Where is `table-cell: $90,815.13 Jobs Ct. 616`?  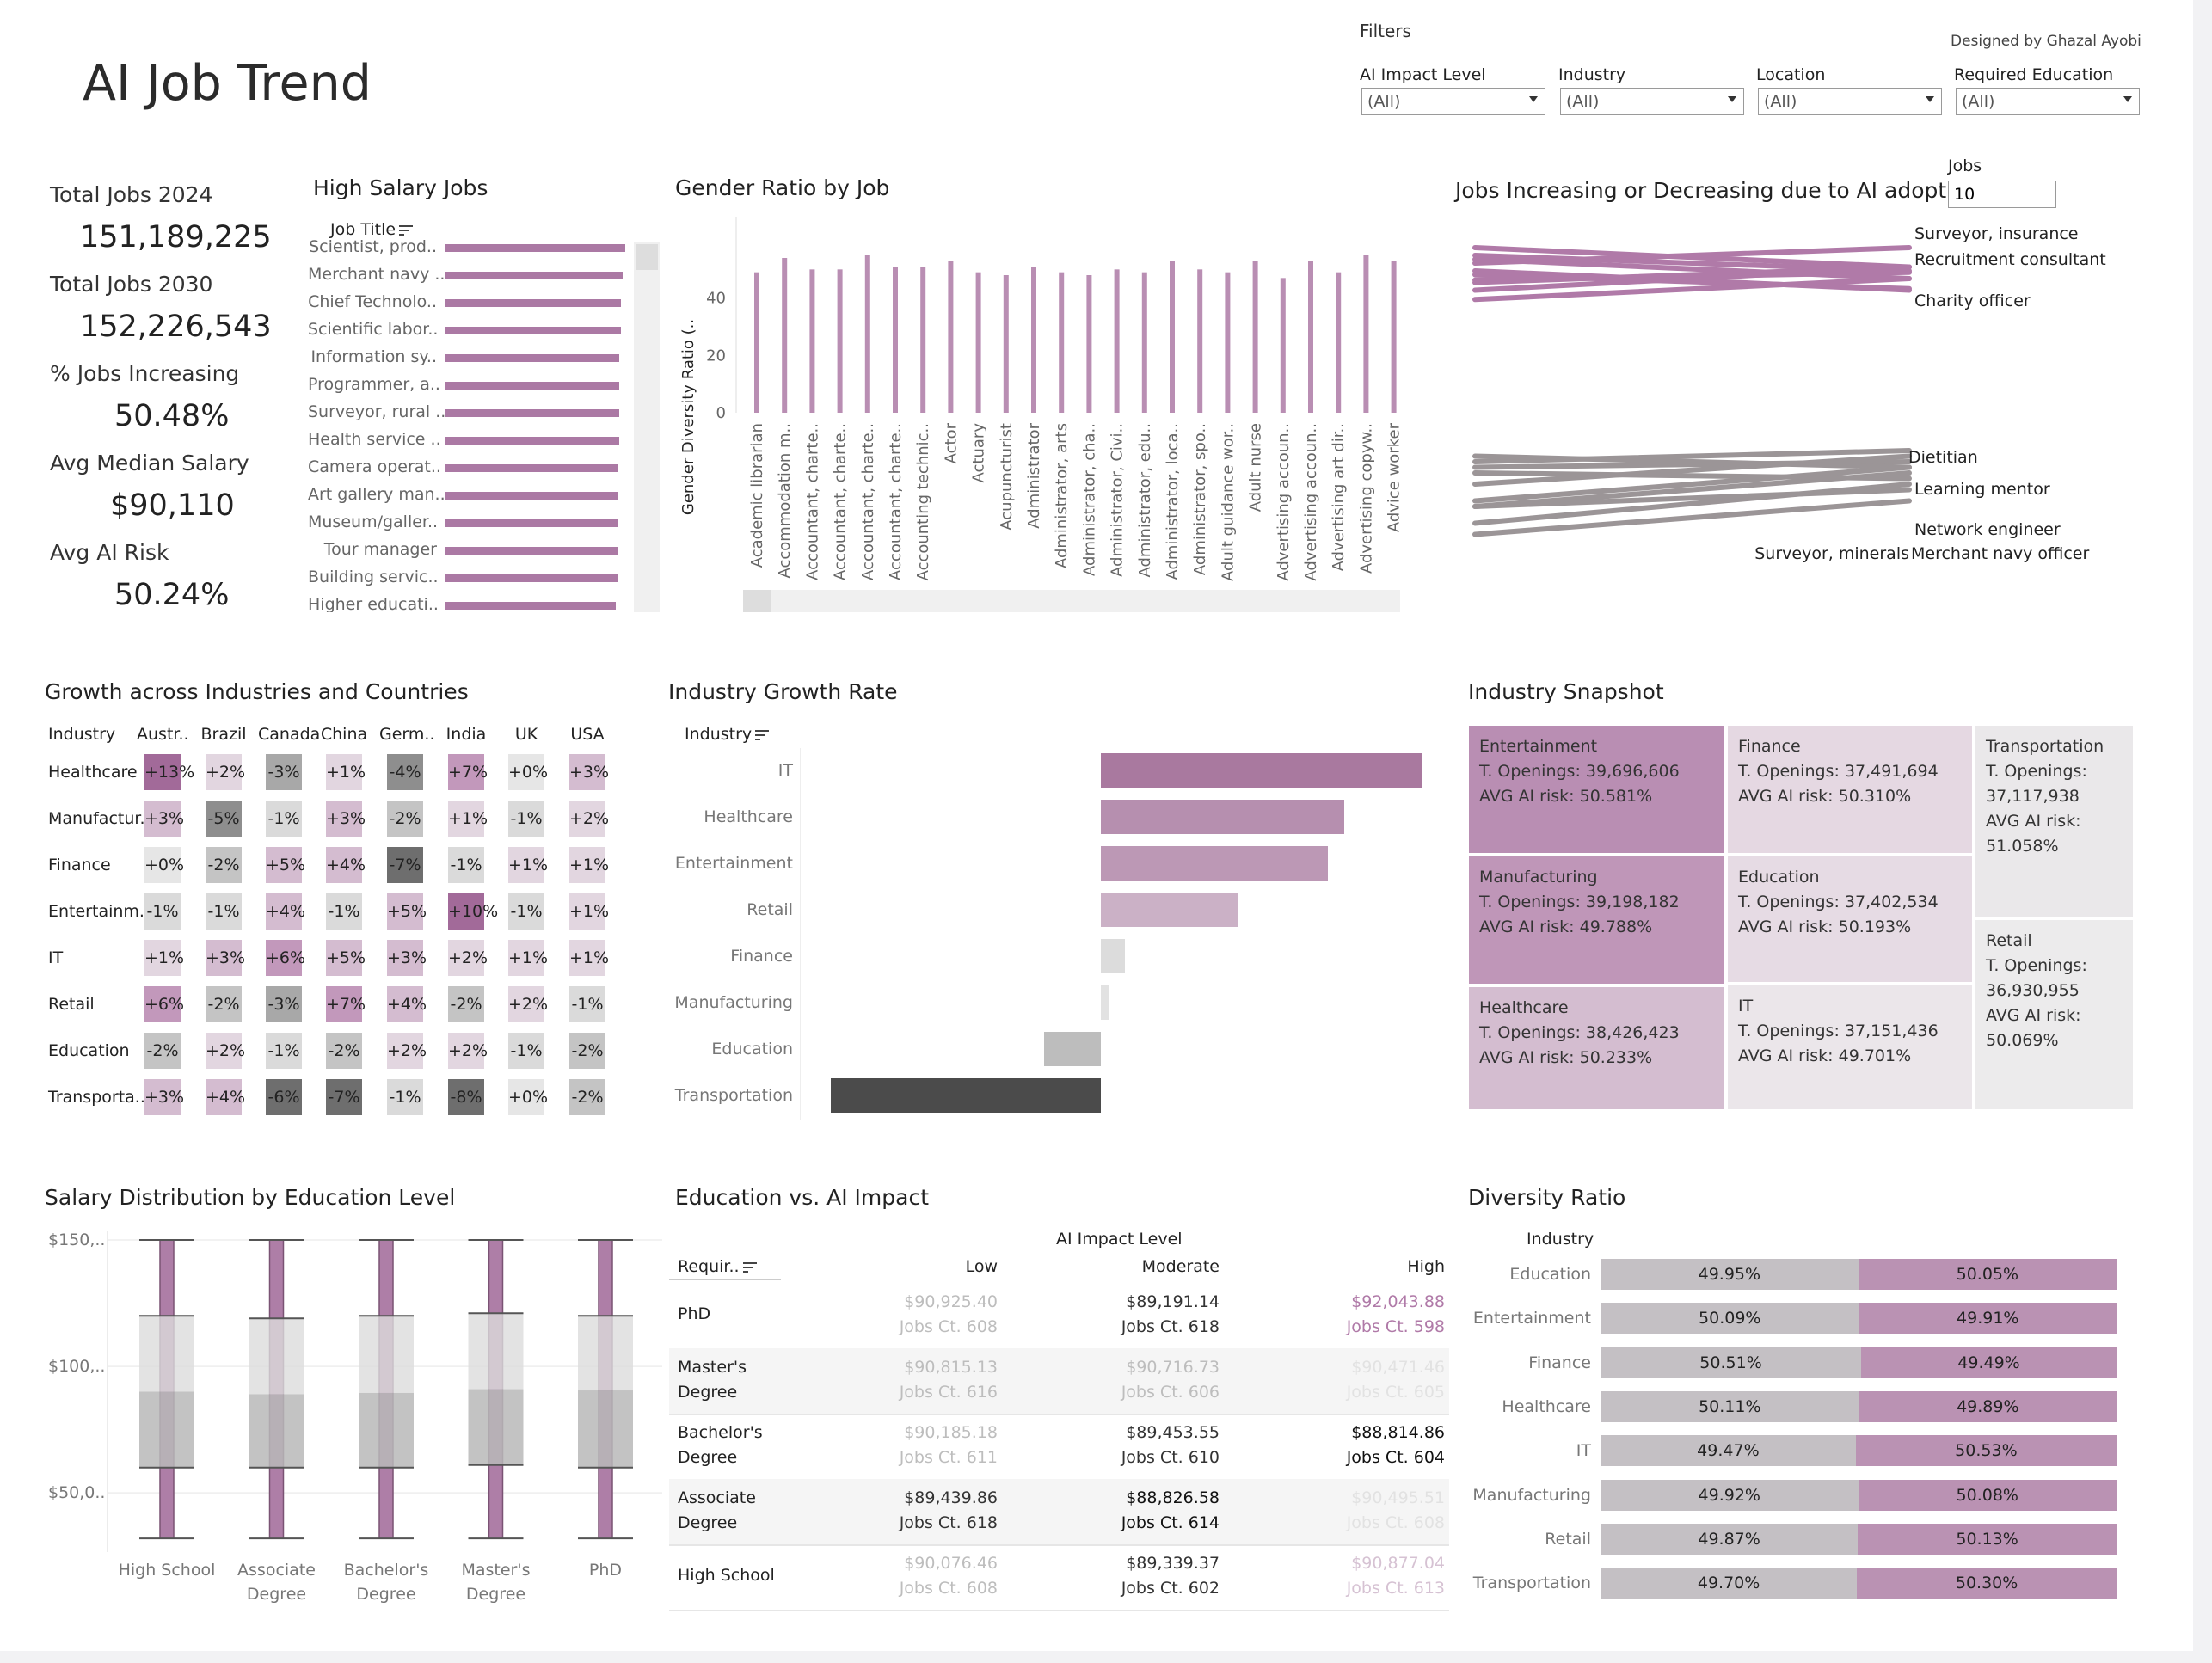
table-cell: $90,815.13 Jobs Ct. 616 is located at coordinates (912, 1380).